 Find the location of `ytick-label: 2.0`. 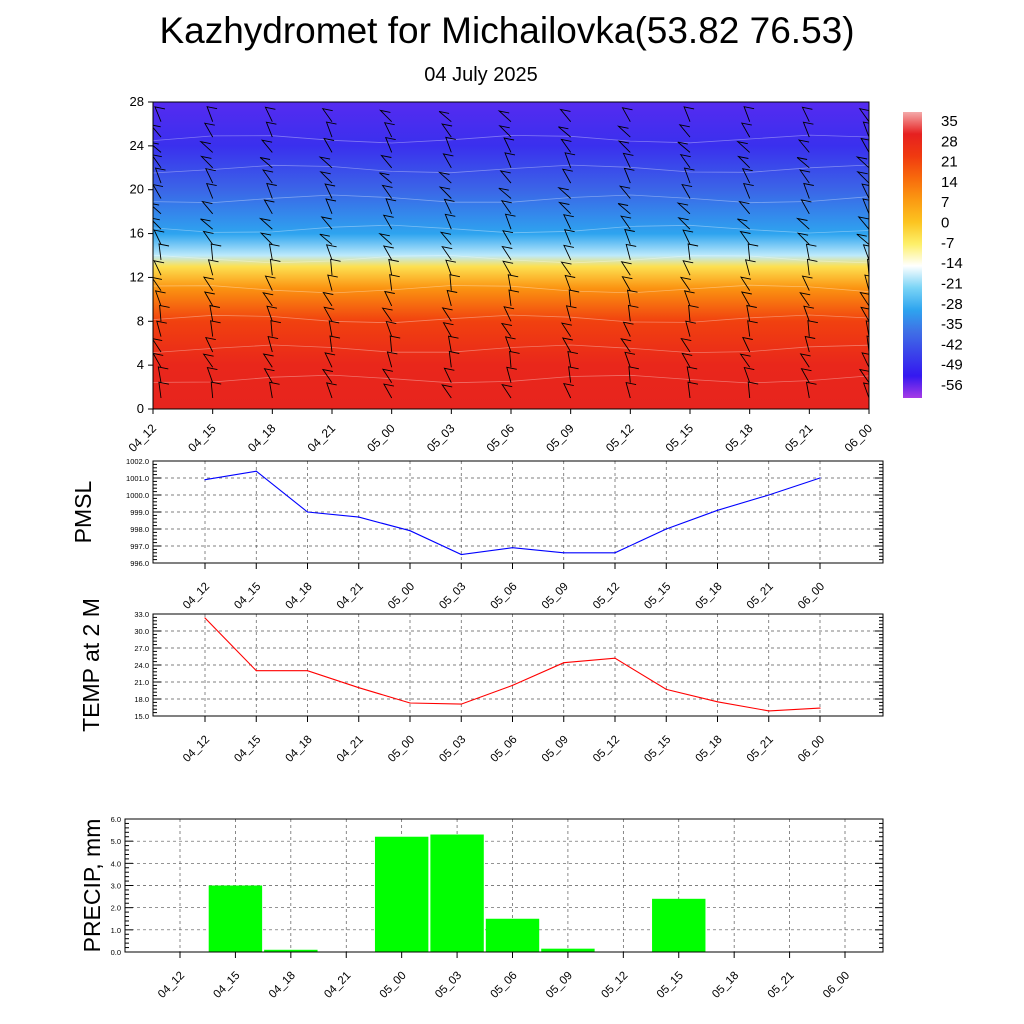

ytick-label: 2.0 is located at coordinates (116, 908).